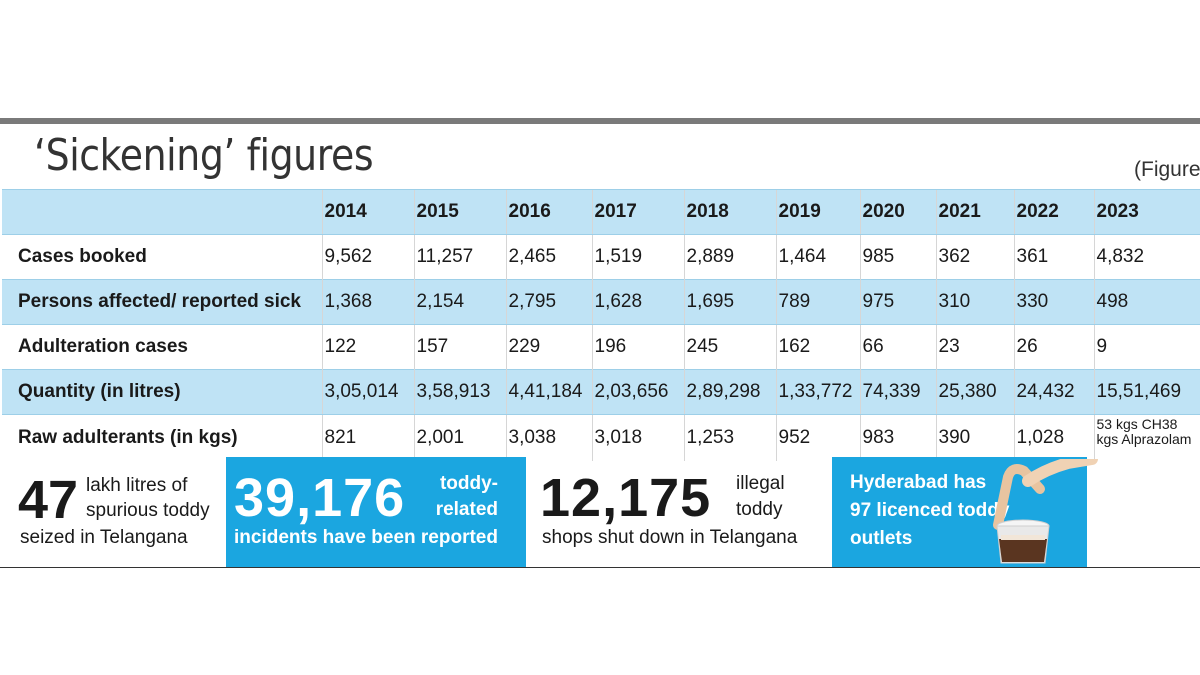  I want to click on table-cell: 1,028, so click(1053, 437).